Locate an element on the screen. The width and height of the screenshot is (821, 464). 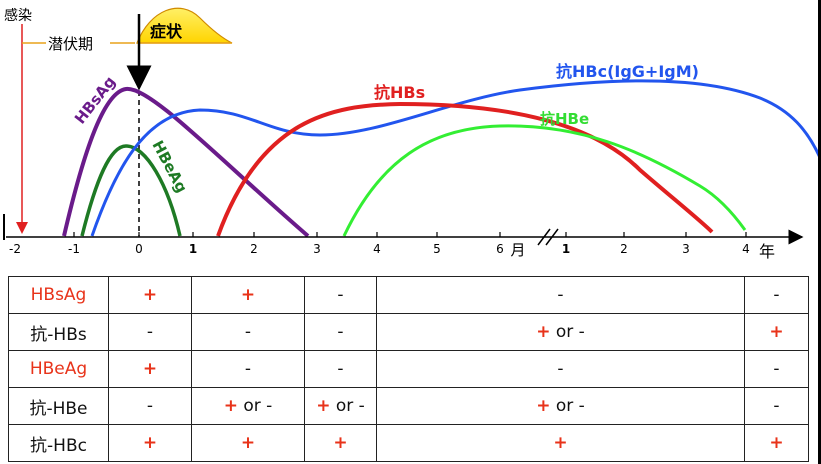
series-anti-hbe is located at coordinates (544, 180).